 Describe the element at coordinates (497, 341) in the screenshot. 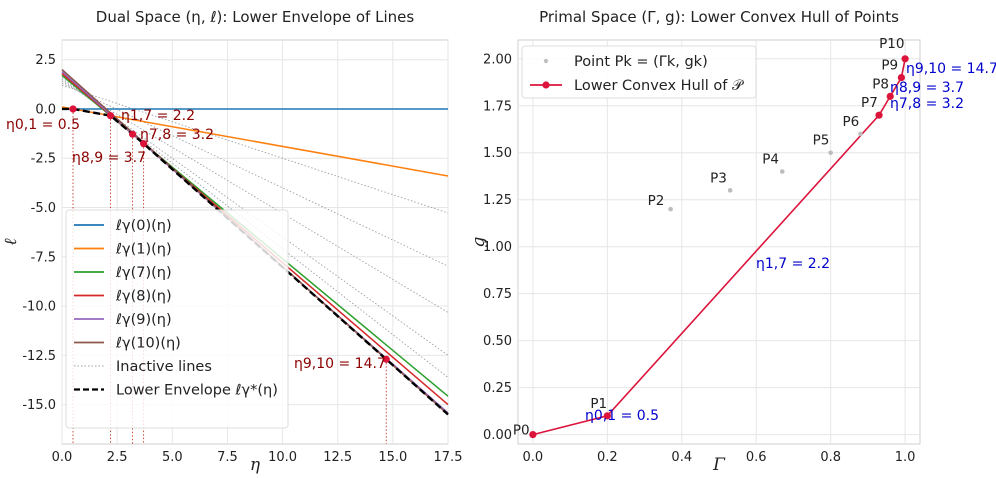

I see `primal-y-tick-label: 0.50` at that location.